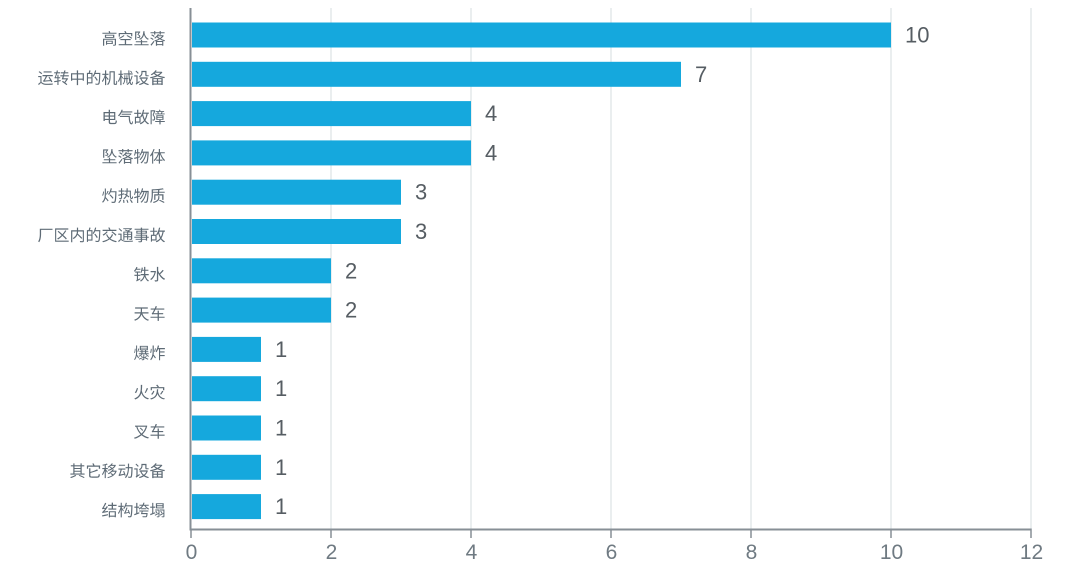  What do you see at coordinates (612, 552) in the screenshot?
I see `svg-text: 6` at bounding box center [612, 552].